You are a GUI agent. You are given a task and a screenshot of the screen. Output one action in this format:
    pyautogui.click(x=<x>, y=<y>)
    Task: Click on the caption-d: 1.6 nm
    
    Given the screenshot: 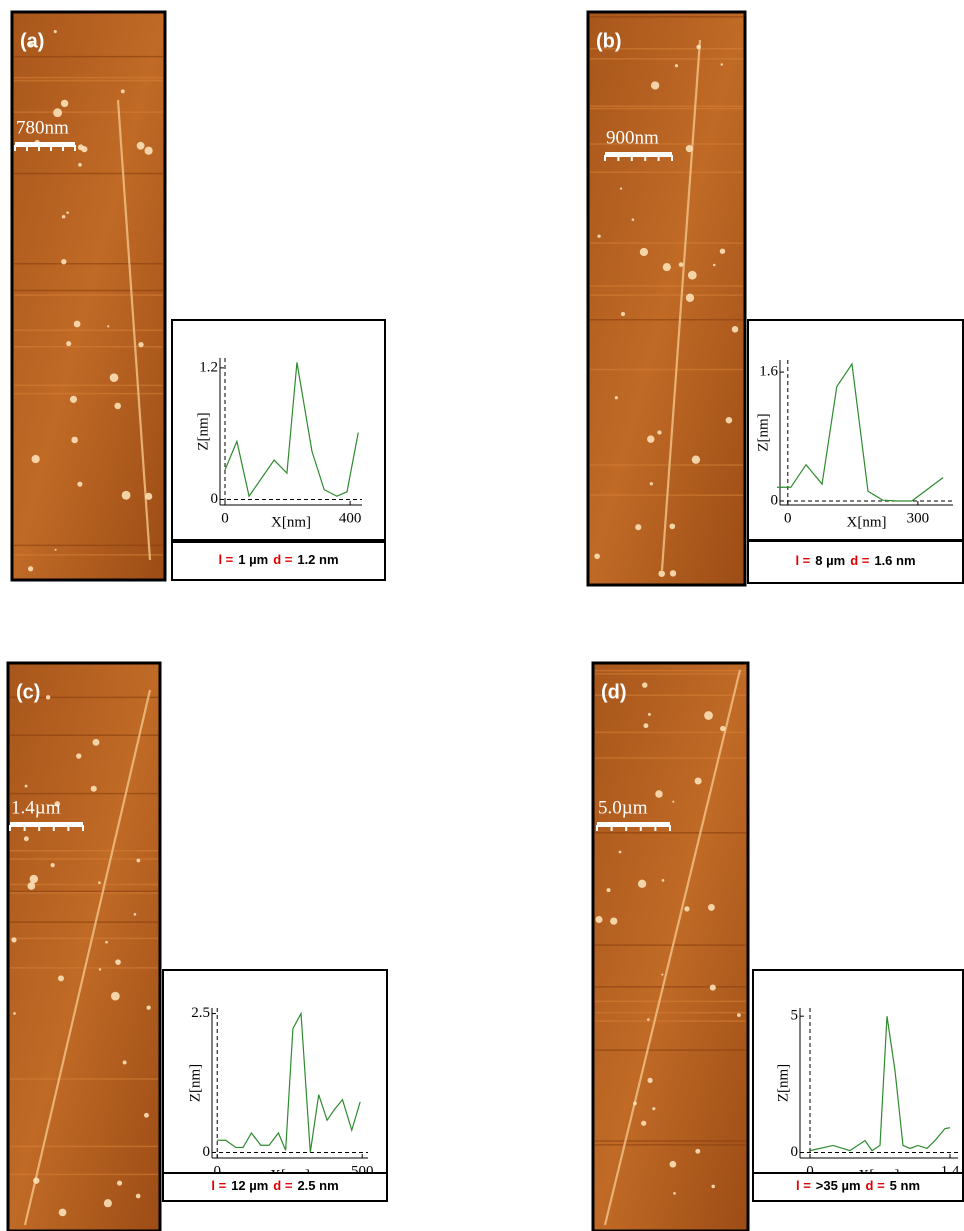 What is the action you would take?
    pyautogui.click(x=894, y=560)
    